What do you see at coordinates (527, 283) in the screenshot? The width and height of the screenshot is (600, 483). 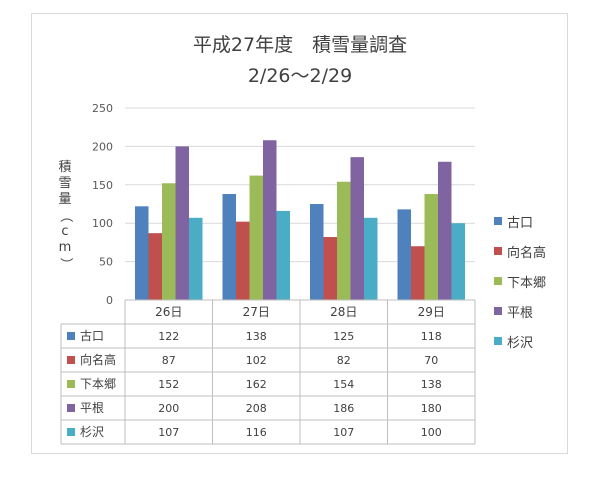 I see `legend-label: 下本郷` at bounding box center [527, 283].